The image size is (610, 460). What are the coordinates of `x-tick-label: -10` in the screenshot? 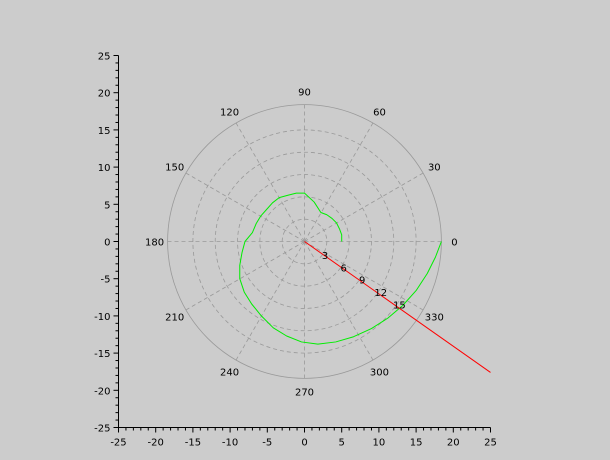 It's located at (230, 443).